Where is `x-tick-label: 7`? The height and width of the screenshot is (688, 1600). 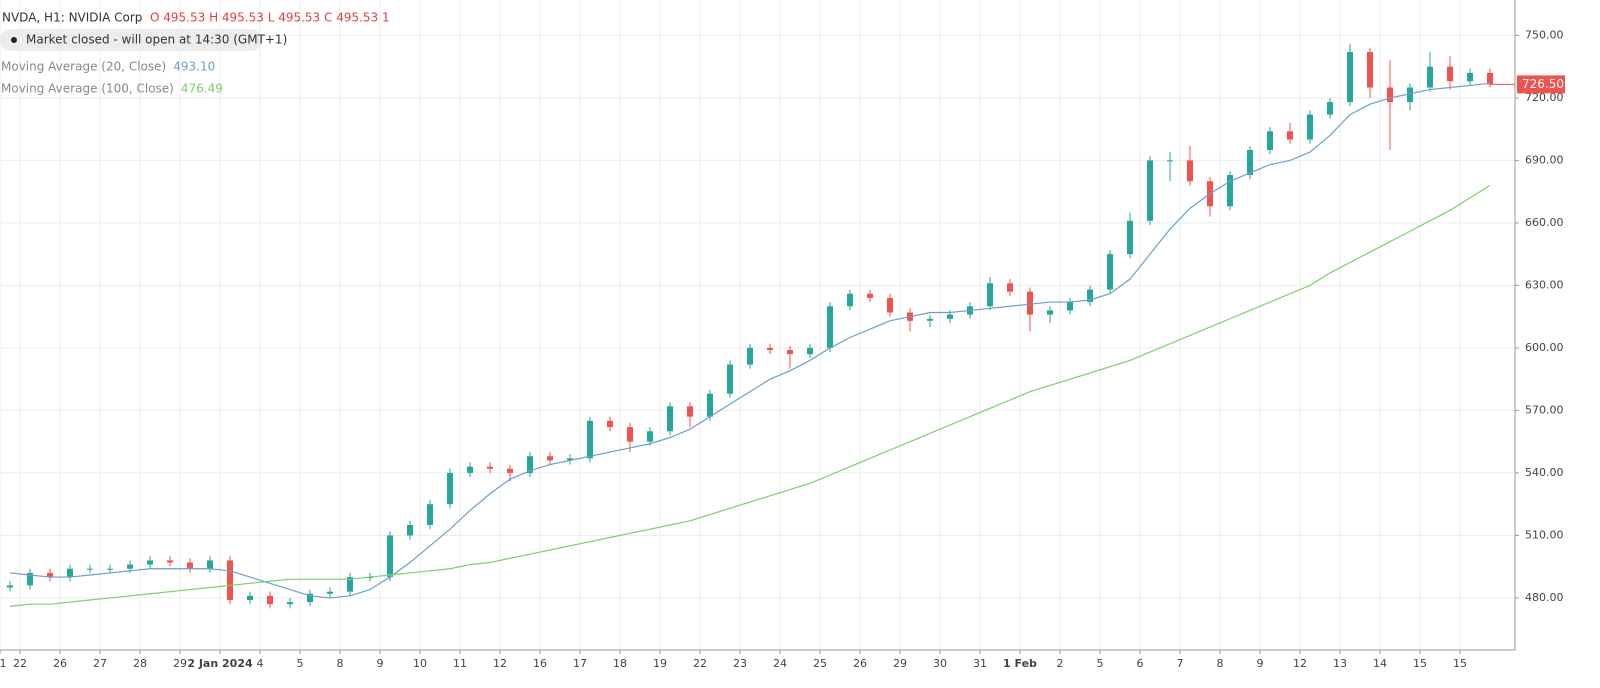 x-tick-label: 7 is located at coordinates (1180, 663).